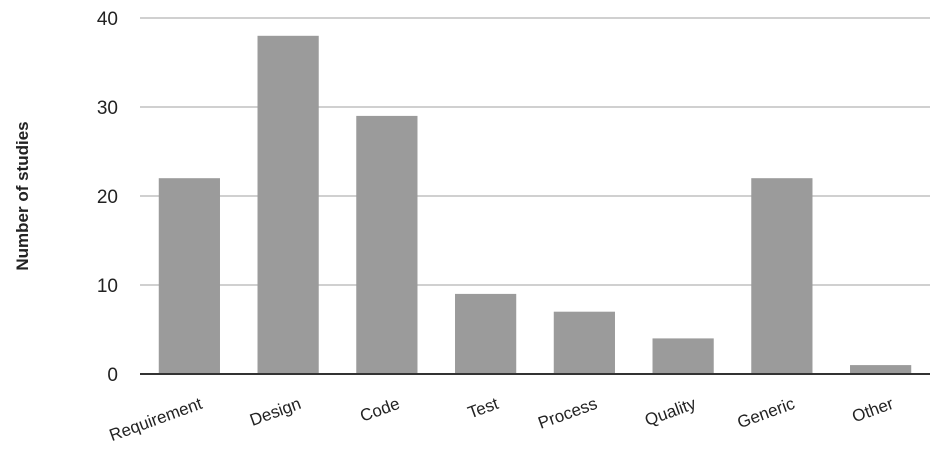 The image size is (931, 459). What do you see at coordinates (782, 276) in the screenshot?
I see `bar-generic` at bounding box center [782, 276].